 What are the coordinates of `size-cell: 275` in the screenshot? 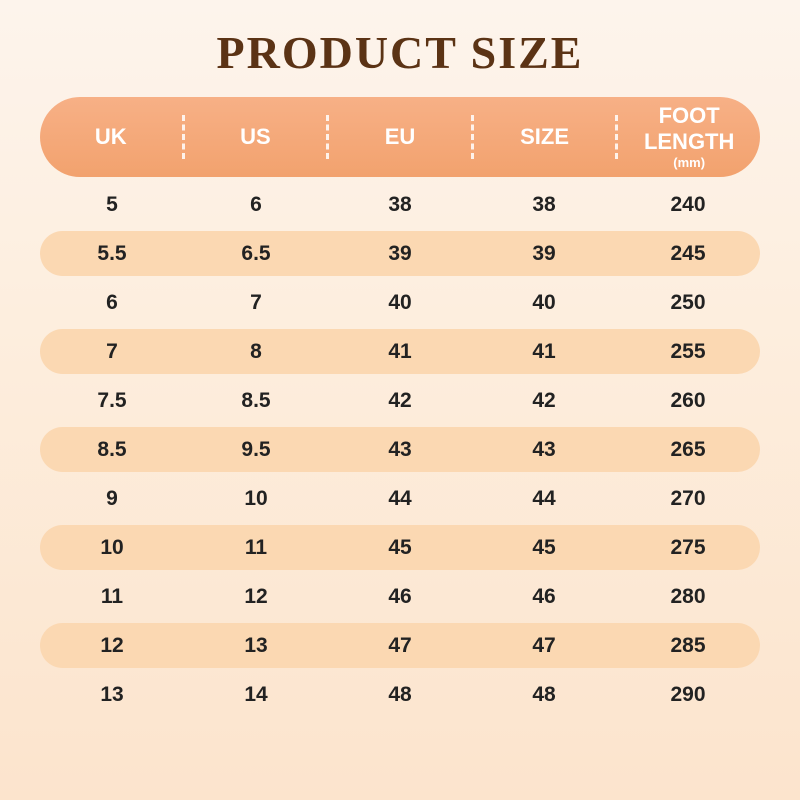 It's located at (688, 547).